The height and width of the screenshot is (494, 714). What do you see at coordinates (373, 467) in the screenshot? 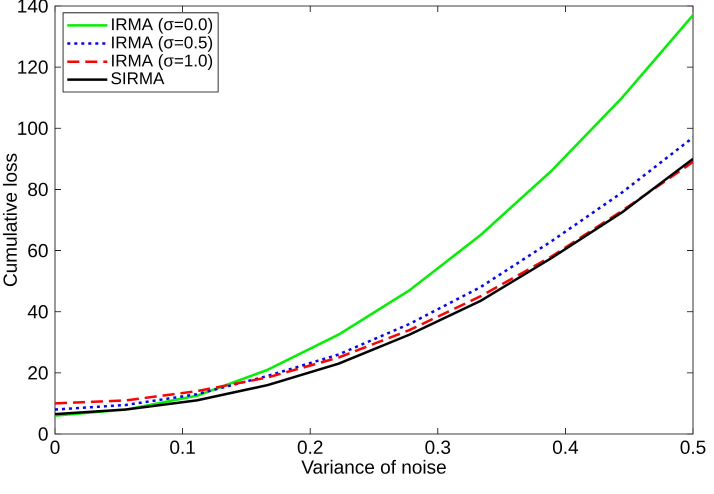
I see `x-axis-title: Variance of noise` at bounding box center [373, 467].